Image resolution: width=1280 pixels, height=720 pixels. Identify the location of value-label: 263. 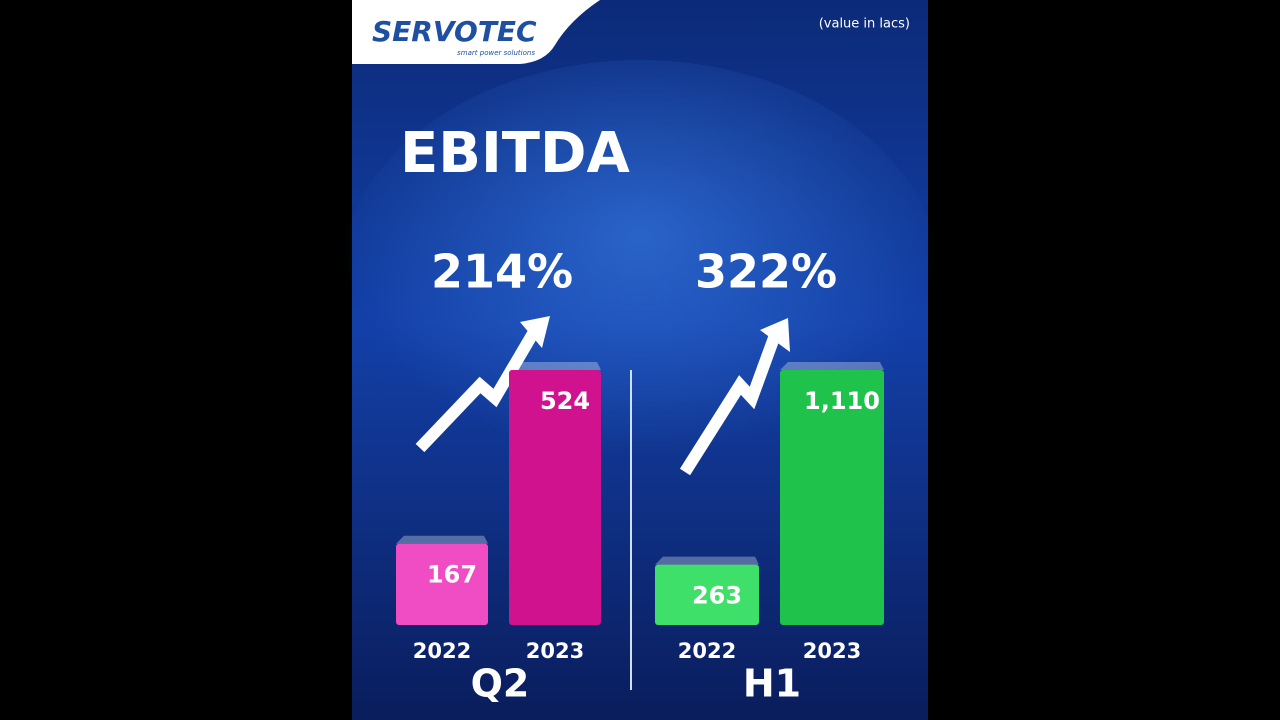
(717, 596).